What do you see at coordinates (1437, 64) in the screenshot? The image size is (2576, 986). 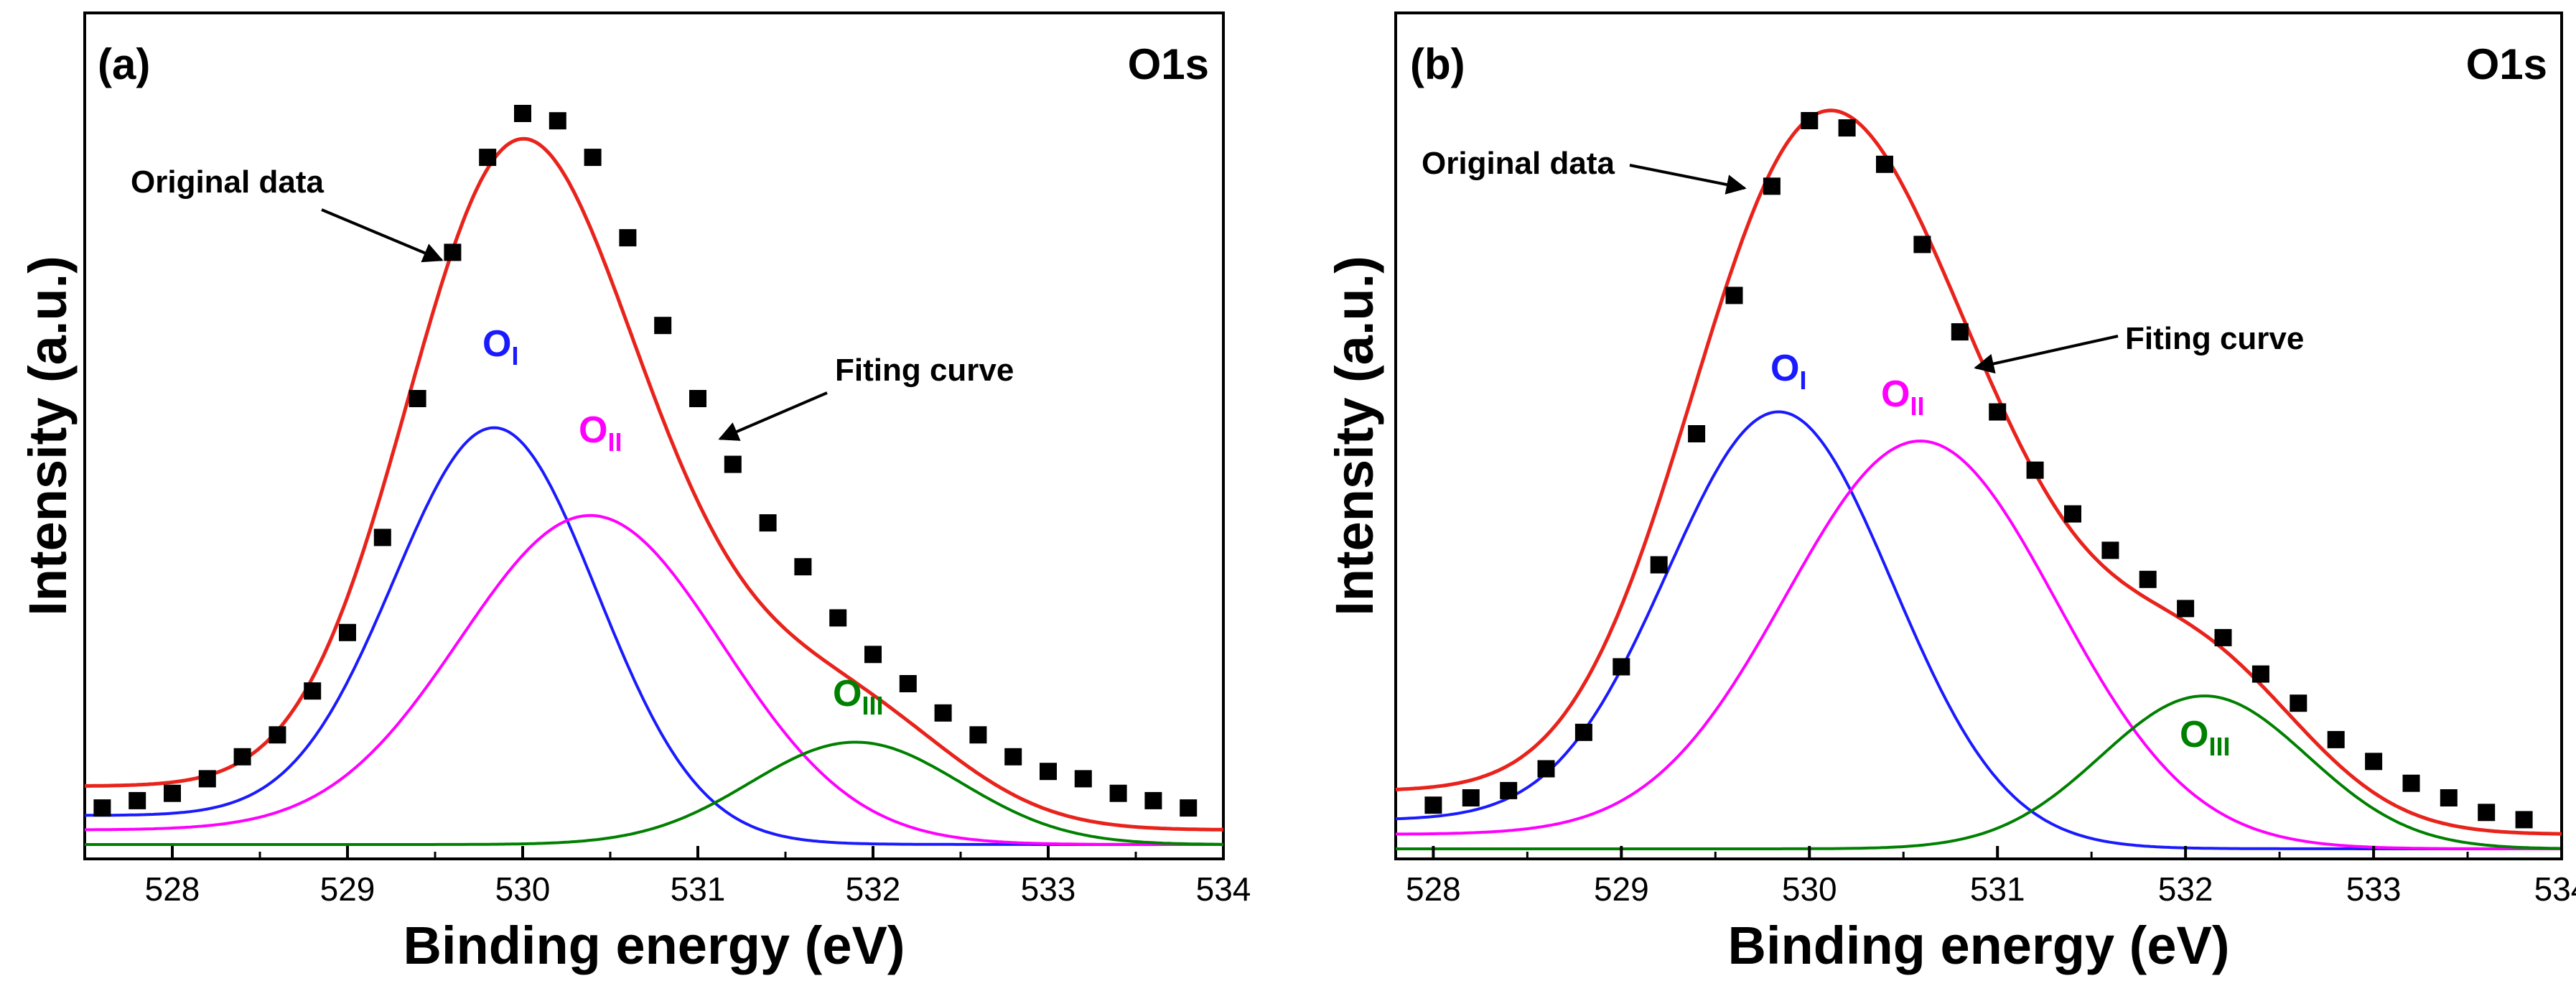 I see `panel-label: (b)` at bounding box center [1437, 64].